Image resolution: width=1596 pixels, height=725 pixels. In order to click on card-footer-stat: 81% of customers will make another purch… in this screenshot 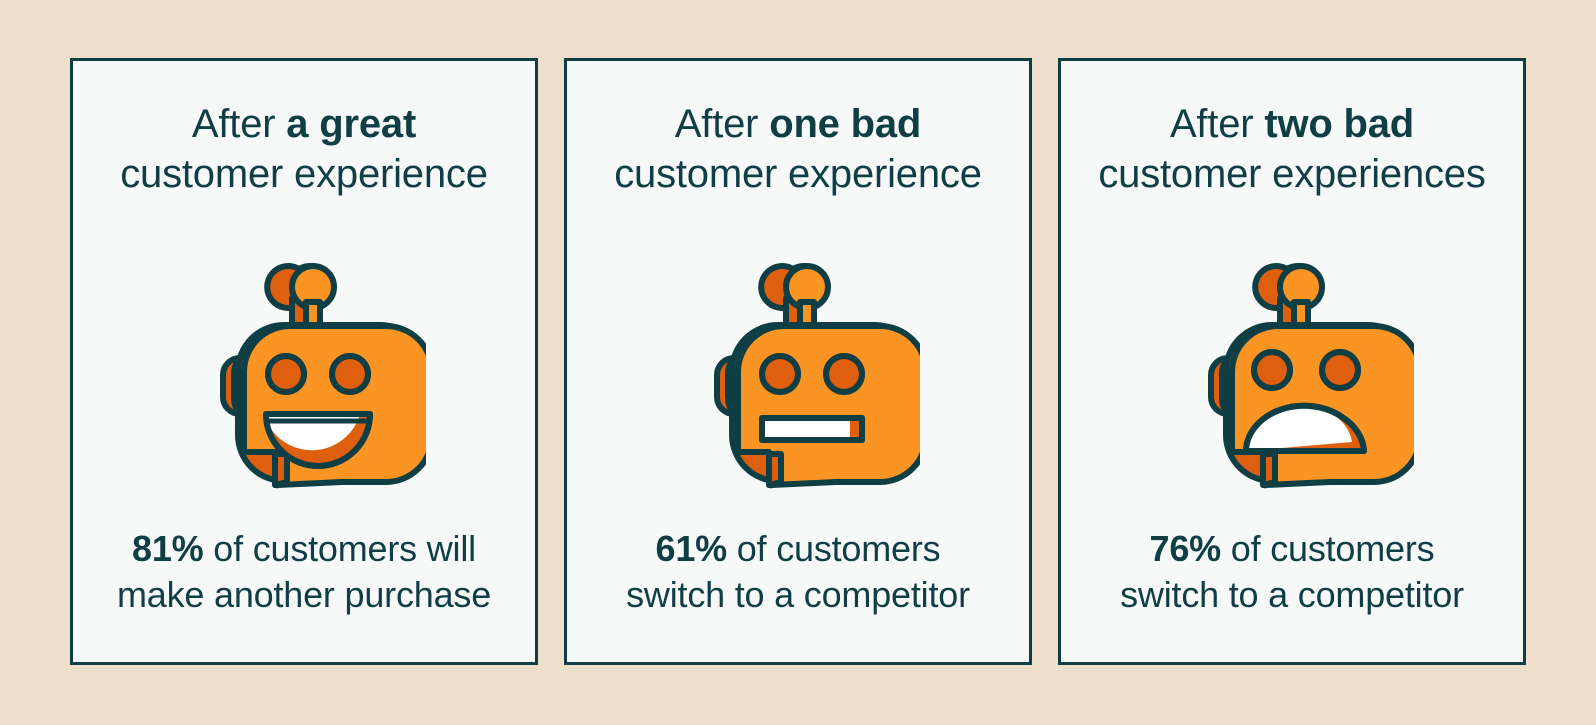, I will do `click(304, 594)`.